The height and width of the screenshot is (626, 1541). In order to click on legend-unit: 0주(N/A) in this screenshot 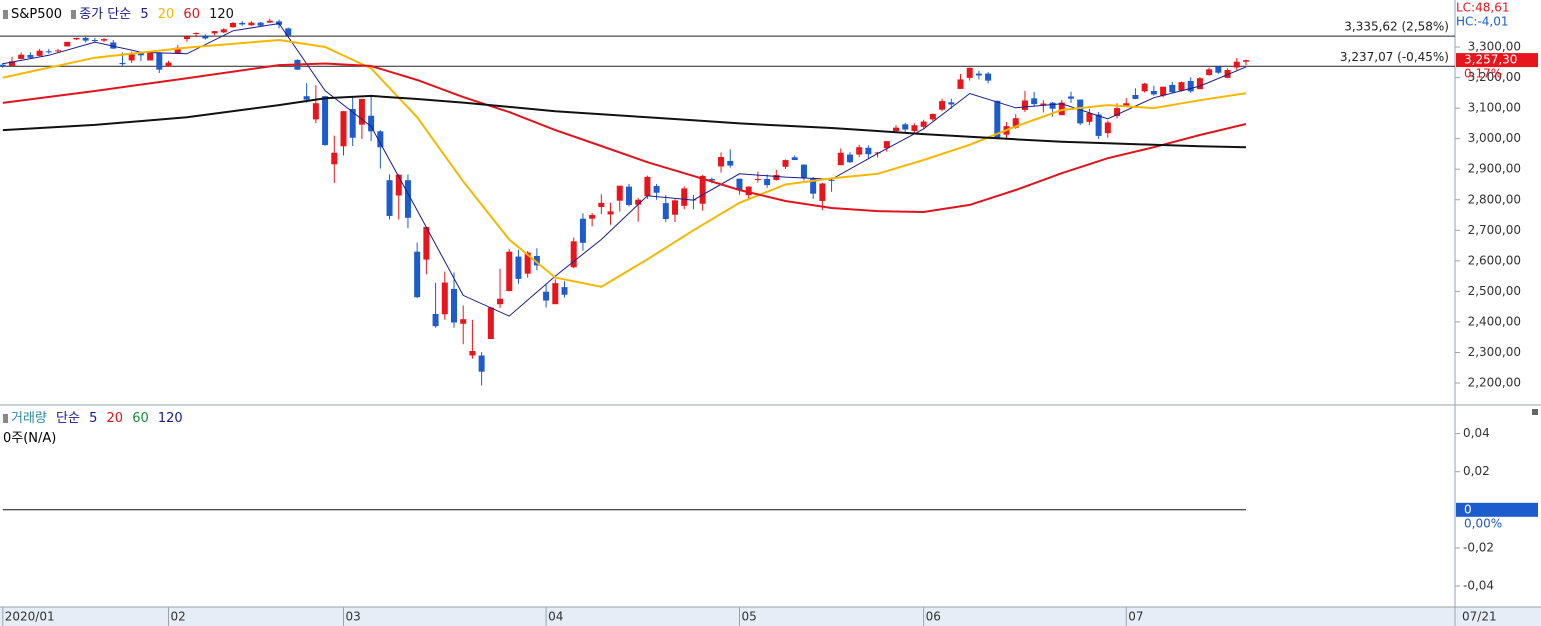, I will do `click(30, 438)`.